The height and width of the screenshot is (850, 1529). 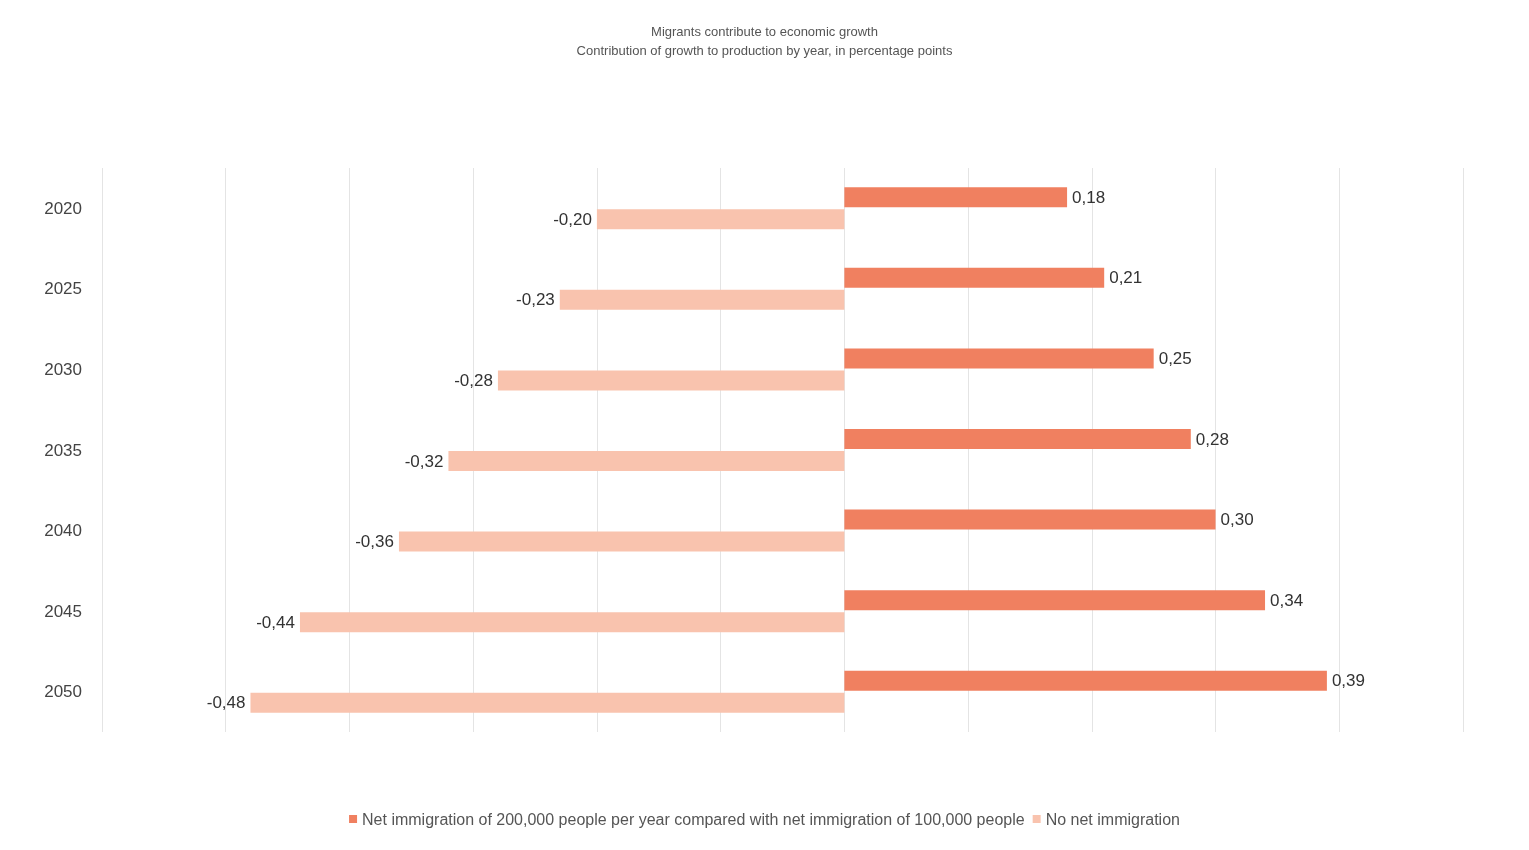 I want to click on y-tick-label: 2050, so click(x=63, y=692).